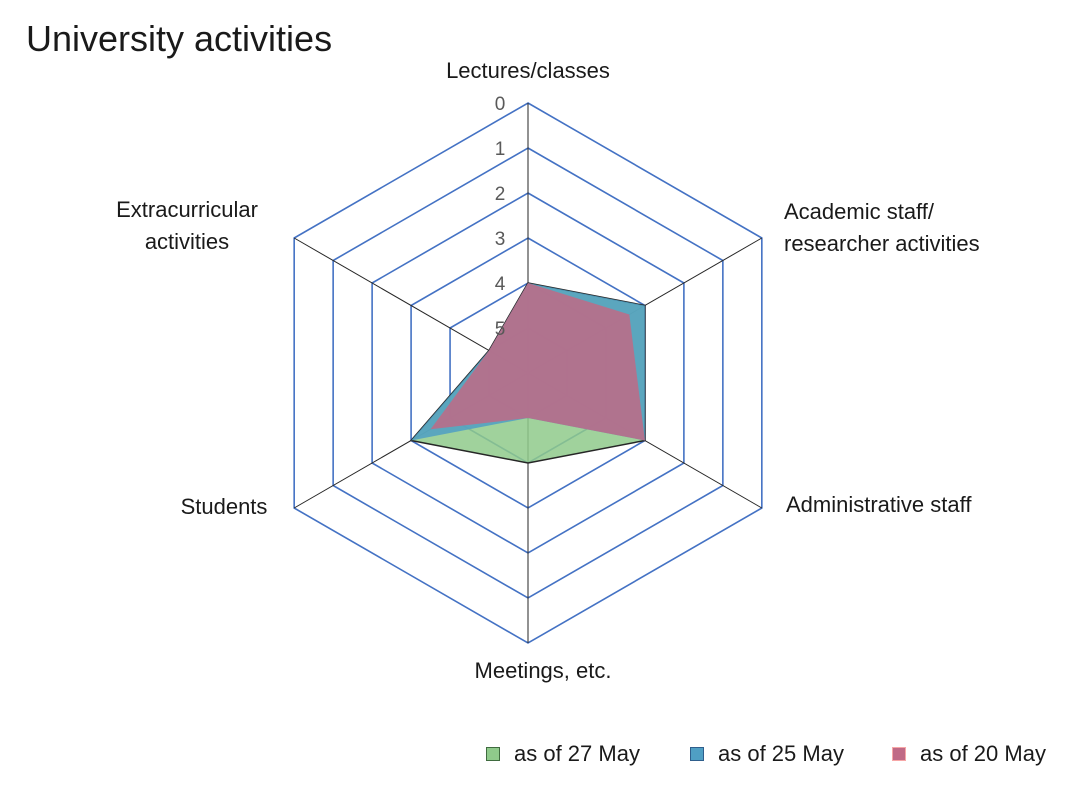 The width and height of the screenshot is (1086, 795). Describe the element at coordinates (500, 104) in the screenshot. I see `tick-label: 0` at that location.